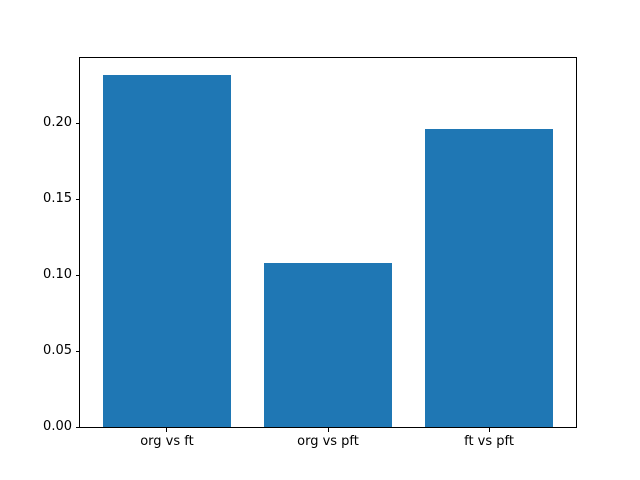 The height and width of the screenshot is (480, 640). I want to click on y-tick-label: 0.10, so click(57, 275).